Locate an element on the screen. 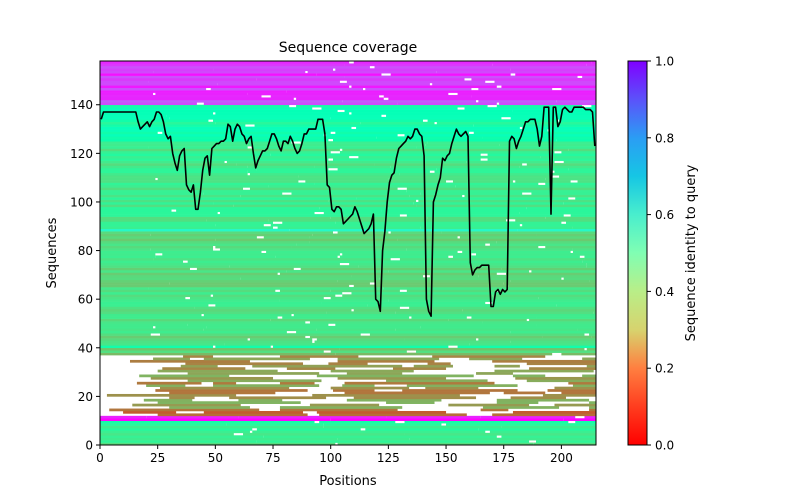 This screenshot has height=500, width=800. colorbar-tick-label: 1.0 is located at coordinates (664, 62).